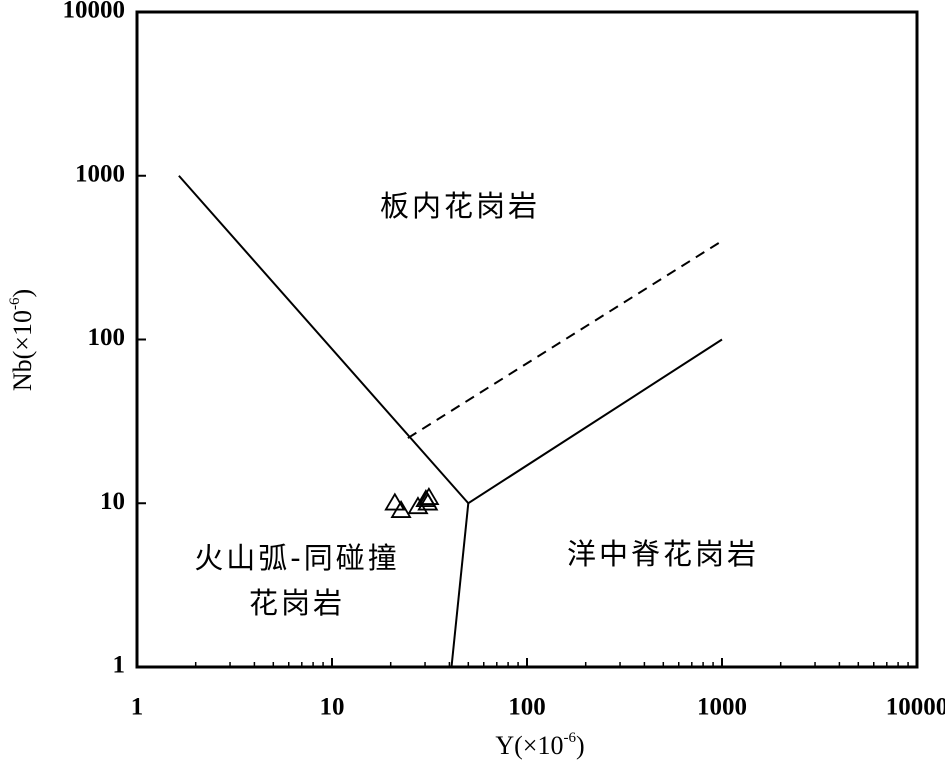 Image resolution: width=945 pixels, height=768 pixels. Describe the element at coordinates (100, 173) in the screenshot. I see `y-tick-label: 1000` at that location.